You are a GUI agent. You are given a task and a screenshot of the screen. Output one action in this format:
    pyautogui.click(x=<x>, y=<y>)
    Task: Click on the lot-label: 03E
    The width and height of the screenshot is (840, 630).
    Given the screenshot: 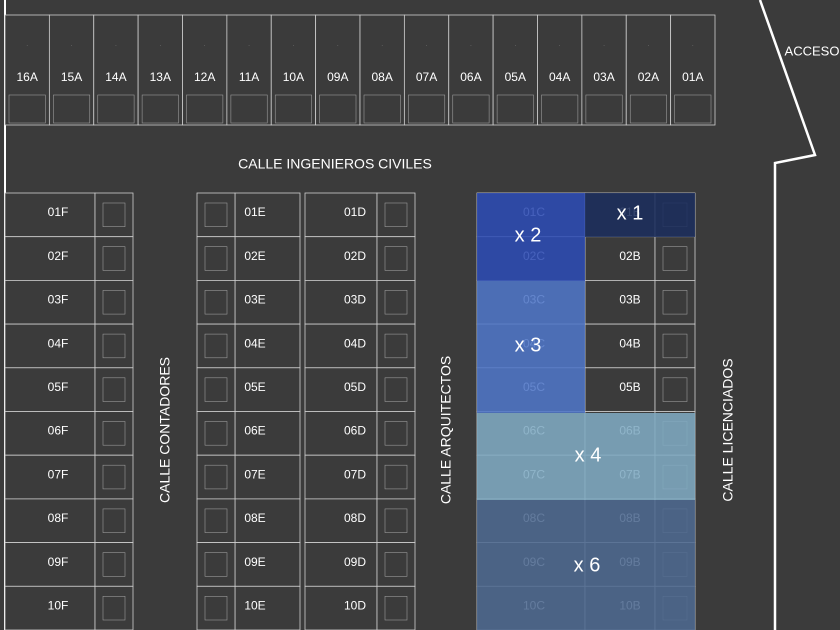 What is the action you would take?
    pyautogui.click(x=254, y=300)
    